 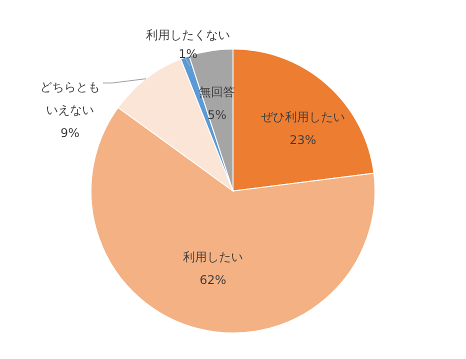 What do you see at coordinates (213, 257) in the screenshot?
I see `slice-label: 利用したい` at bounding box center [213, 257].